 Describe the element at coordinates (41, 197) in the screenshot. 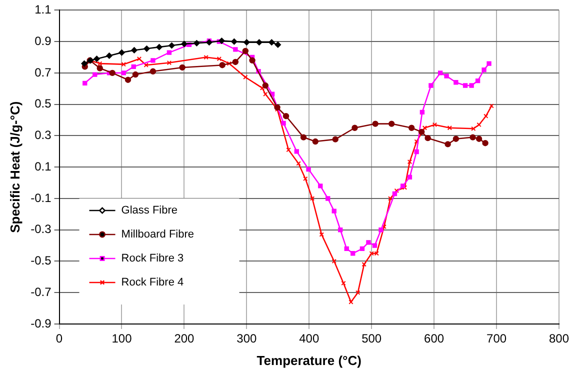

I see `y-tick-label: -0.1` at that location.